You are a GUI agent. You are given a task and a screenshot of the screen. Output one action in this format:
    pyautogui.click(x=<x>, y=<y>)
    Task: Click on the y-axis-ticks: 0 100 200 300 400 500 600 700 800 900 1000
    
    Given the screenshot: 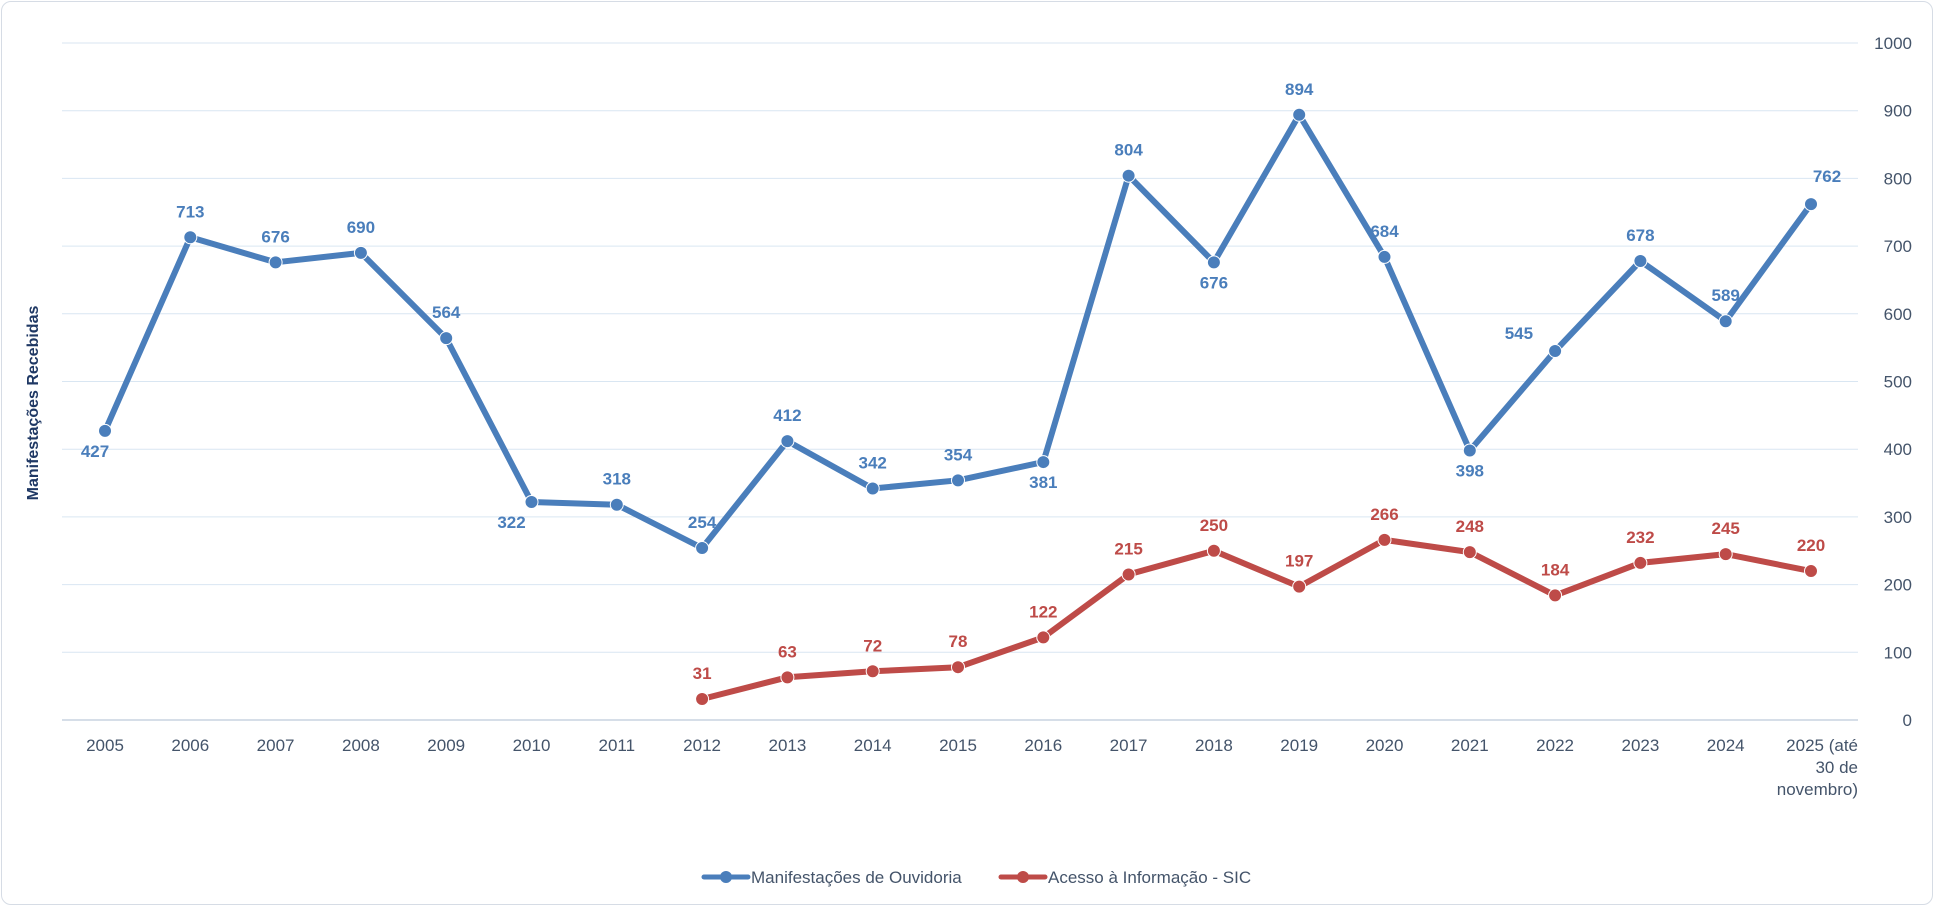 What is the action you would take?
    pyautogui.click(x=1893, y=382)
    